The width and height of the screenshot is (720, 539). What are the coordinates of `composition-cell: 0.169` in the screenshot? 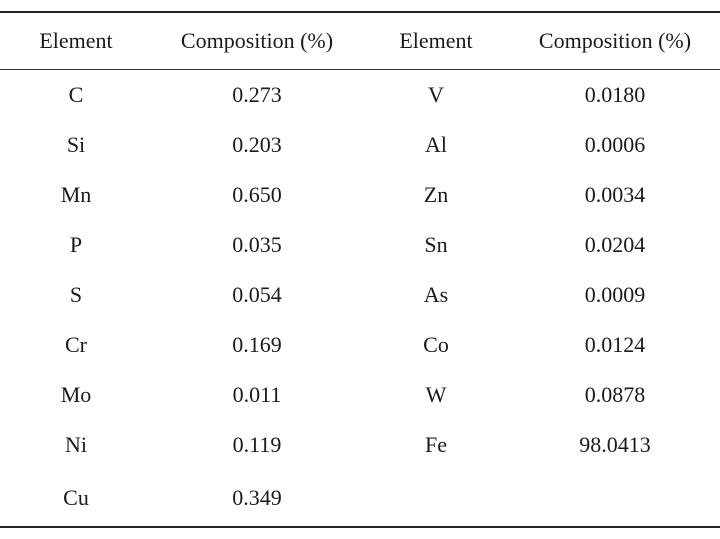 It's located at (257, 344).